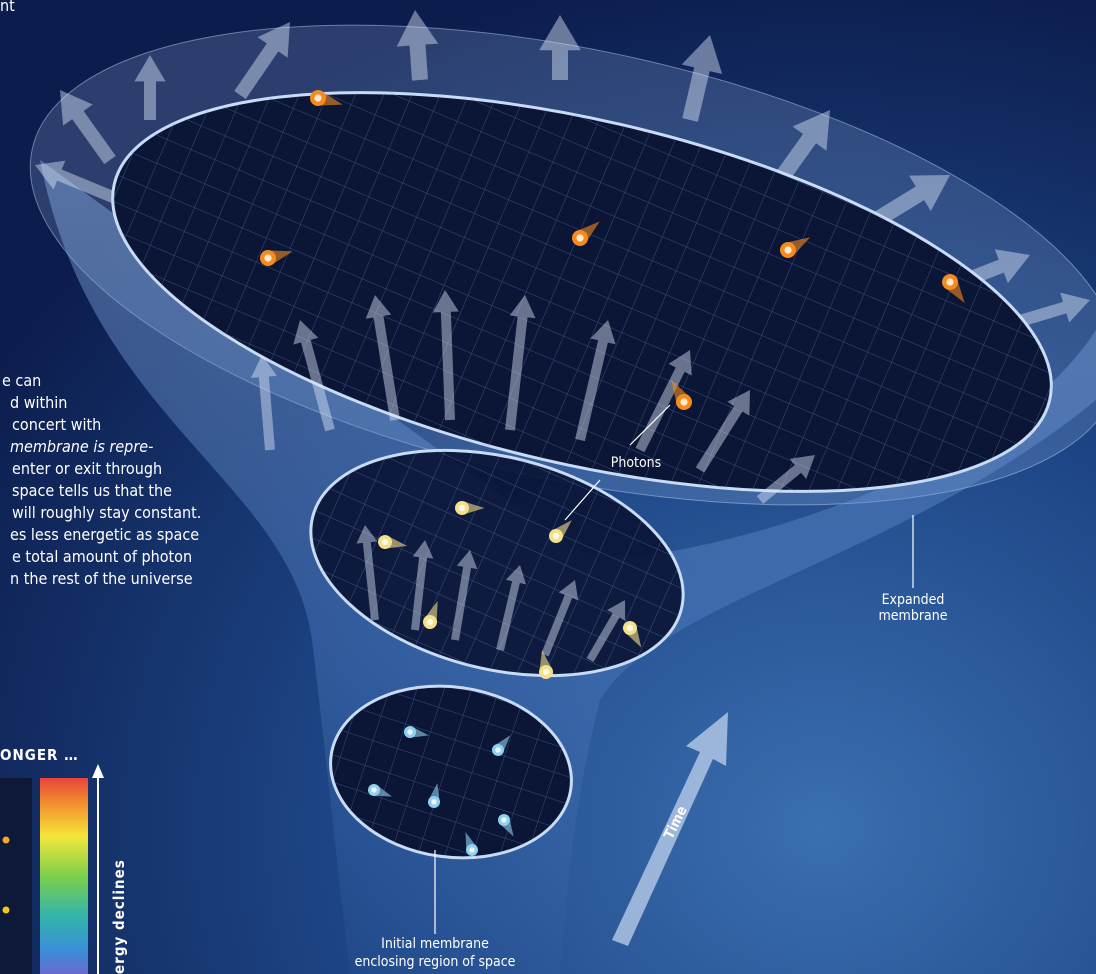 The image size is (1096, 974). I want to click on photon-box, so click(16, 876).